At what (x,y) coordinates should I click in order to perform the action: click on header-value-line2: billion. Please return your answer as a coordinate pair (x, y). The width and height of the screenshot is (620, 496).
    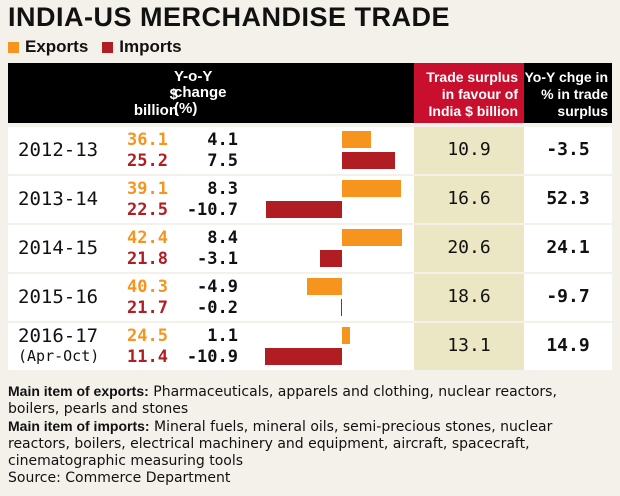
    Looking at the image, I should click on (155, 110).